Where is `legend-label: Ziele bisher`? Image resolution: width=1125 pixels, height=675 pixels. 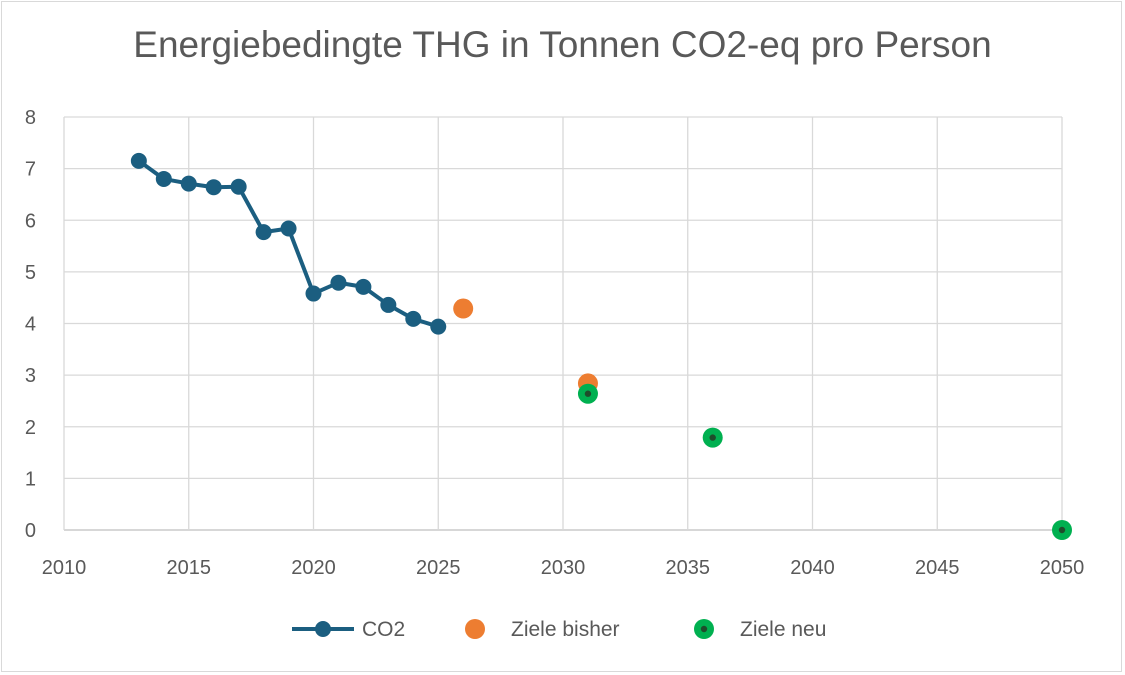 legend-label: Ziele bisher is located at coordinates (565, 629).